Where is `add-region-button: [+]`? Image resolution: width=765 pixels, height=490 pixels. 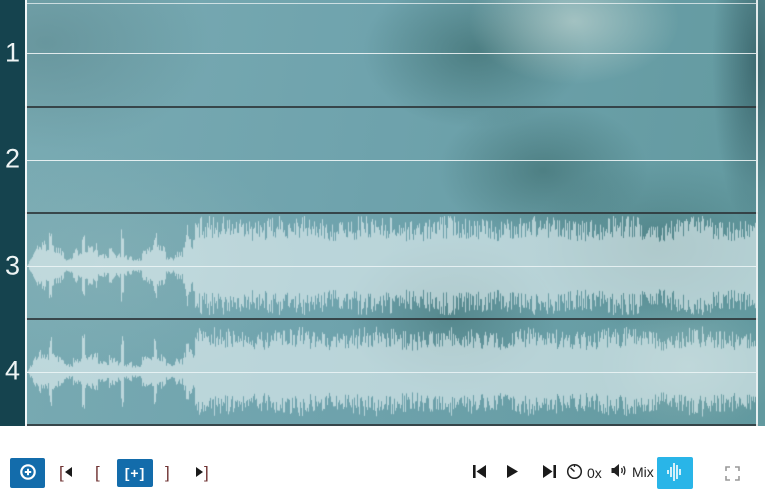 add-region-button: [+] is located at coordinates (135, 473).